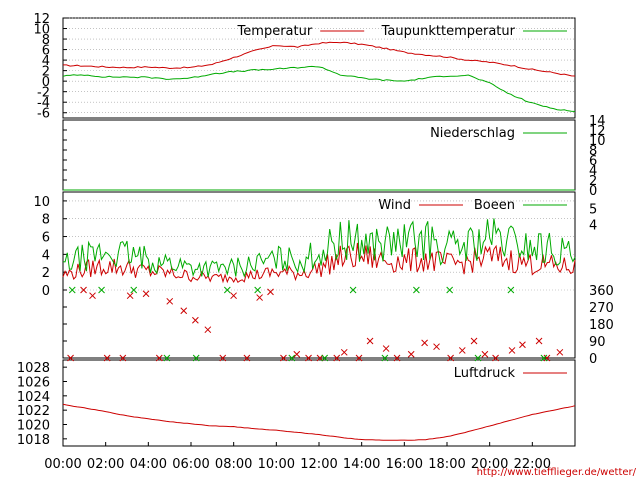 Image resolution: width=640 pixels, height=480 pixels. What do you see at coordinates (33, 383) in the screenshot?
I see `y-tick-label: 1026` at bounding box center [33, 383].